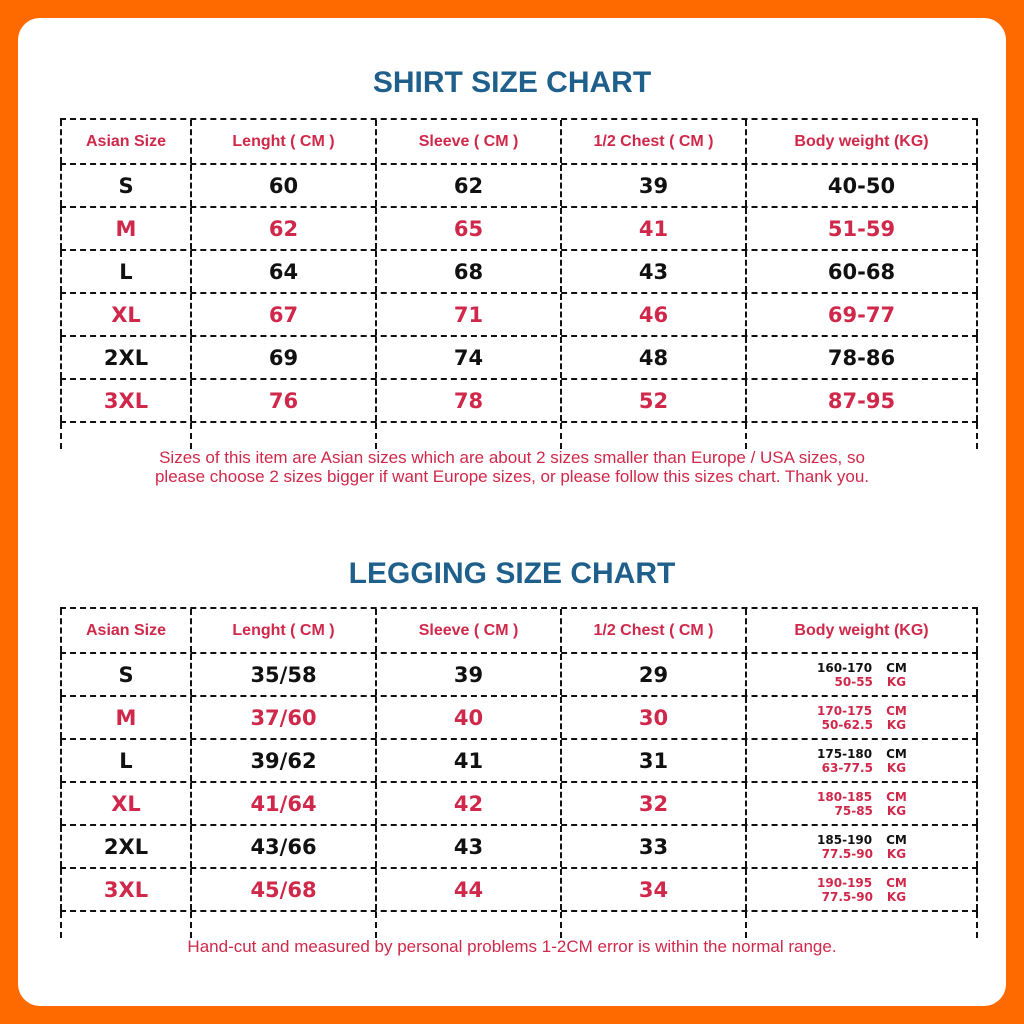  Describe the element at coordinates (282, 889) in the screenshot. I see `table-cell: 45/68` at that location.